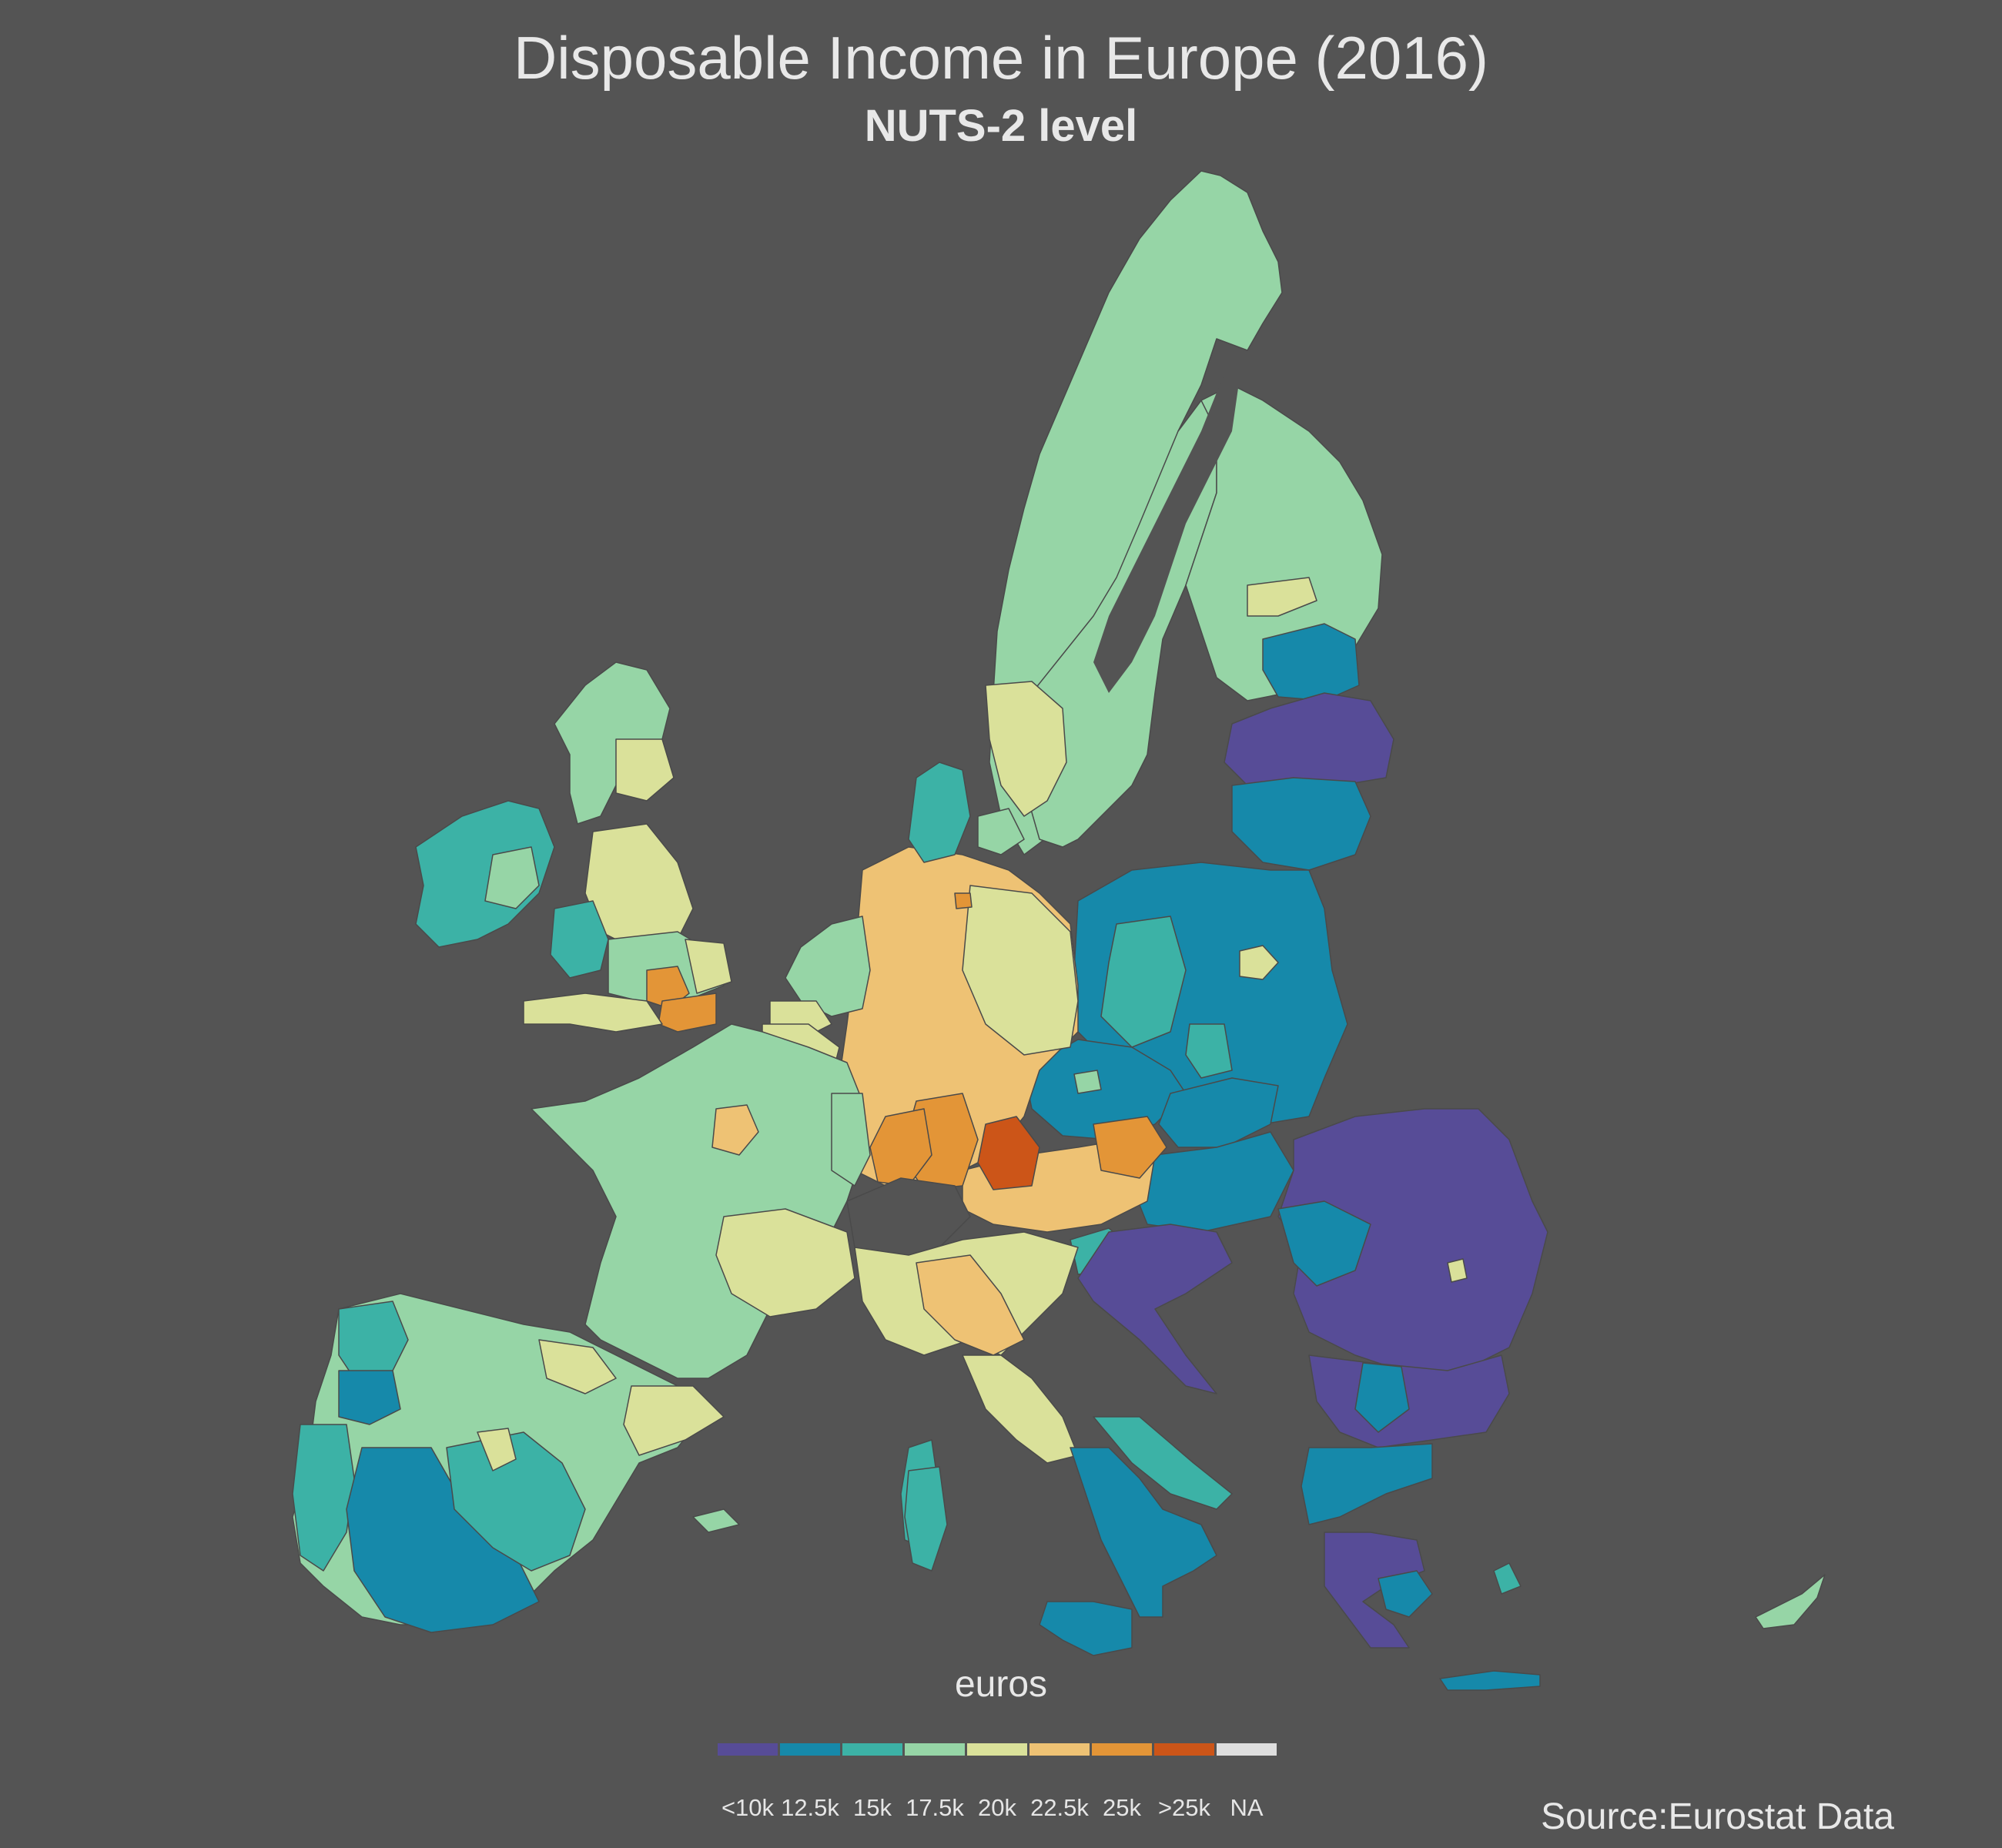  What do you see at coordinates (577, 1366) in the screenshot?
I see `region-aragon-north` at bounding box center [577, 1366].